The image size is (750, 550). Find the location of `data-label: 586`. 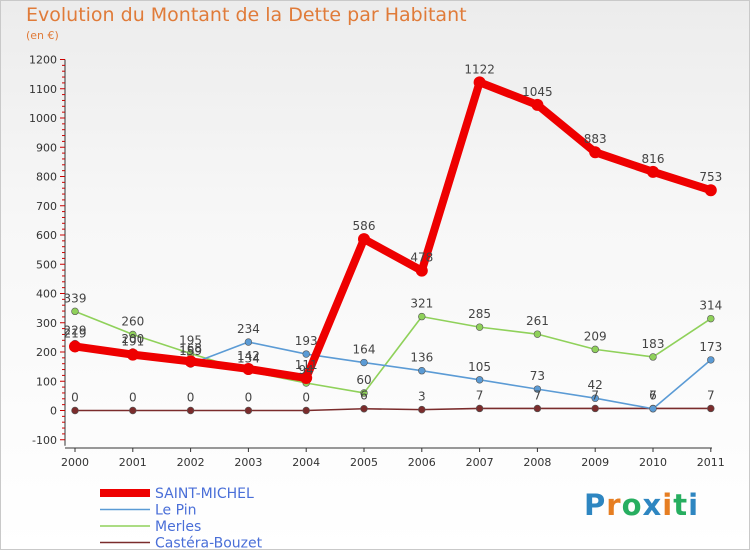

data-label: 586 is located at coordinates (364, 226).